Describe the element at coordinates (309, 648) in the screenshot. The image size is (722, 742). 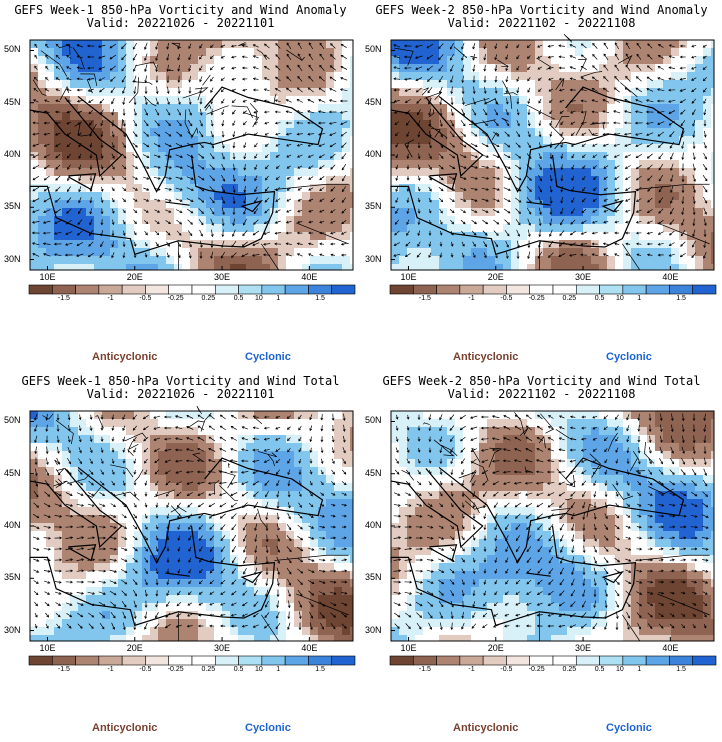
I see `longitude-label: 40E` at that location.